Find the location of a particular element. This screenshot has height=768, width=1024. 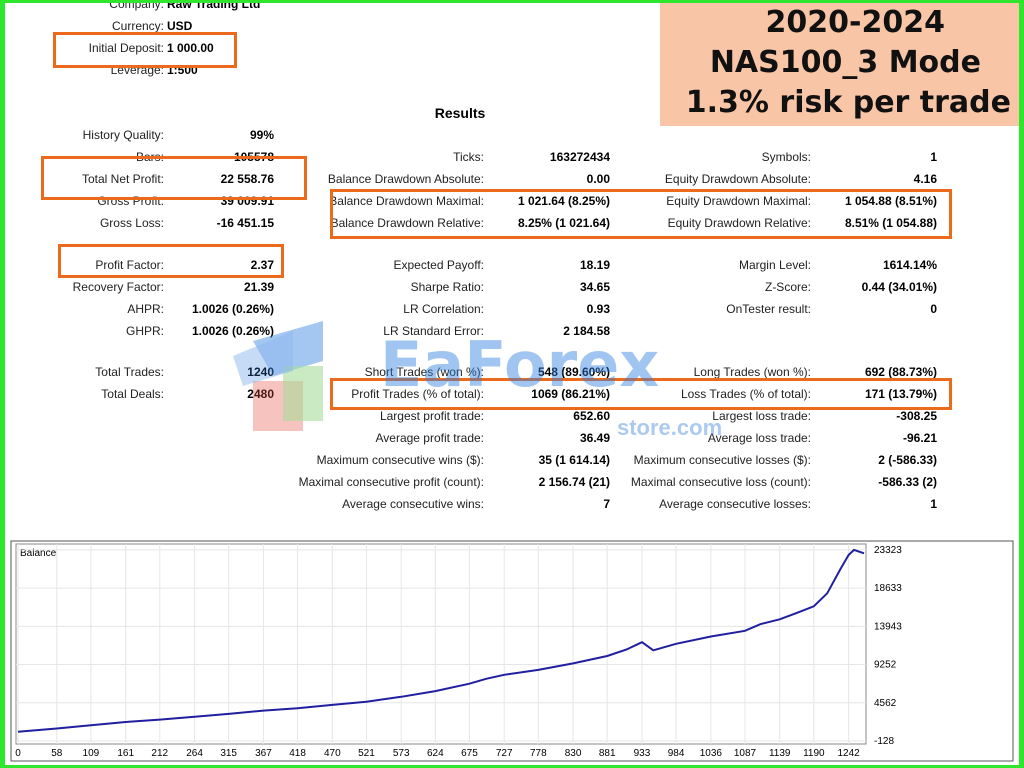

average-consecutive-wins-value: 7 is located at coordinates (606, 504).